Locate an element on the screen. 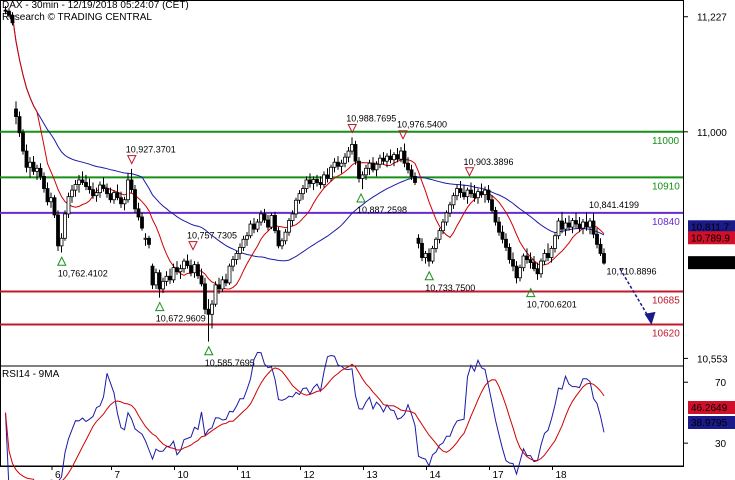 This screenshot has width=735, height=480. swing-high-marker is located at coordinates (131, 160).